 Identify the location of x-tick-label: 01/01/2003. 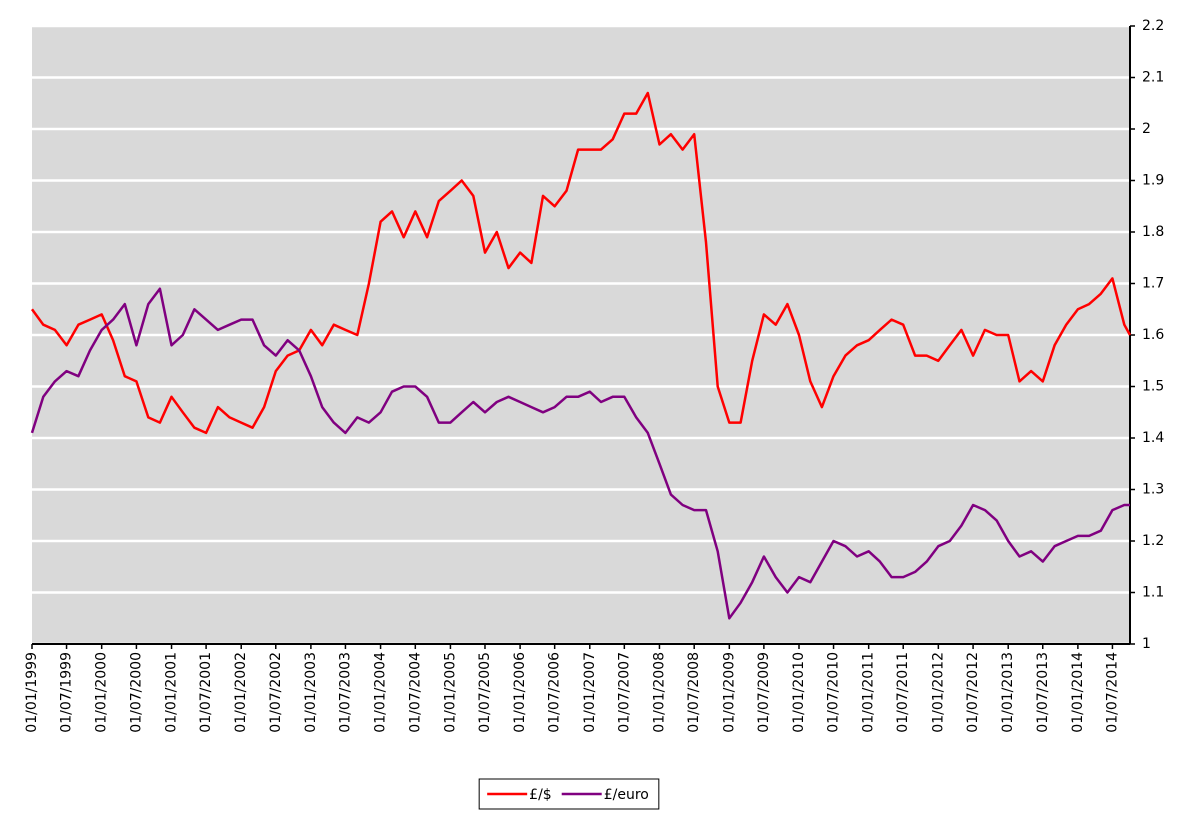
(311, 692).